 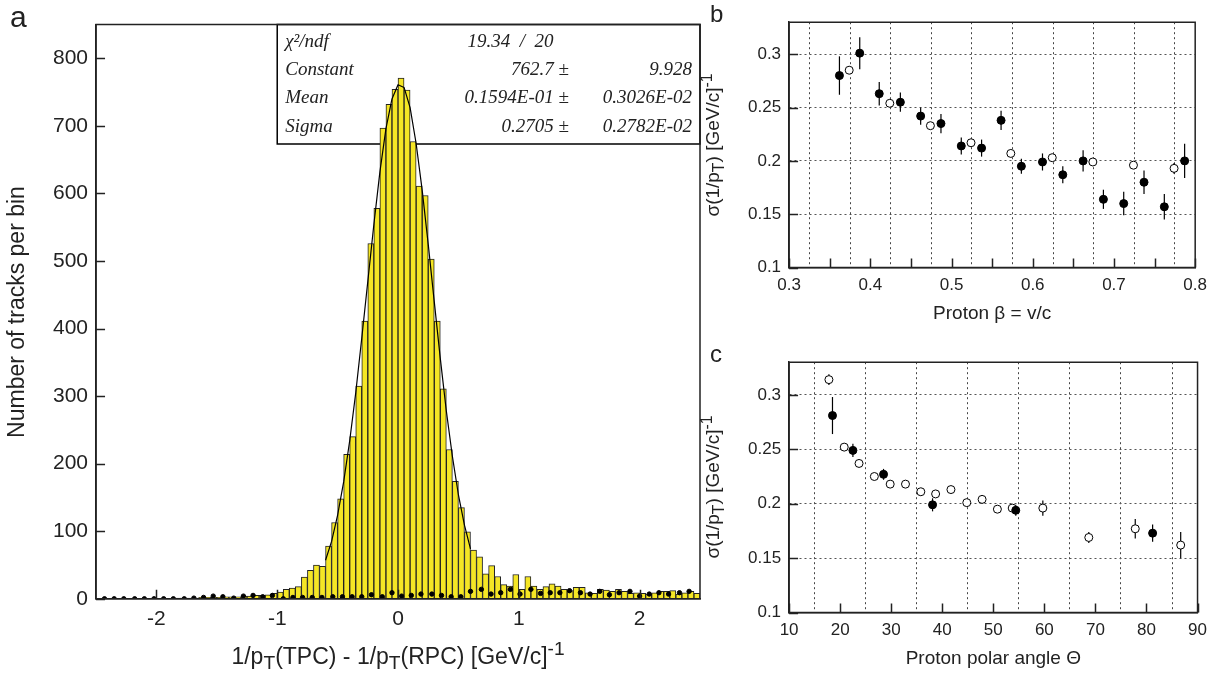 What do you see at coordinates (1195, 285) in the screenshot?
I see `x-tick-label: 0.8` at bounding box center [1195, 285].